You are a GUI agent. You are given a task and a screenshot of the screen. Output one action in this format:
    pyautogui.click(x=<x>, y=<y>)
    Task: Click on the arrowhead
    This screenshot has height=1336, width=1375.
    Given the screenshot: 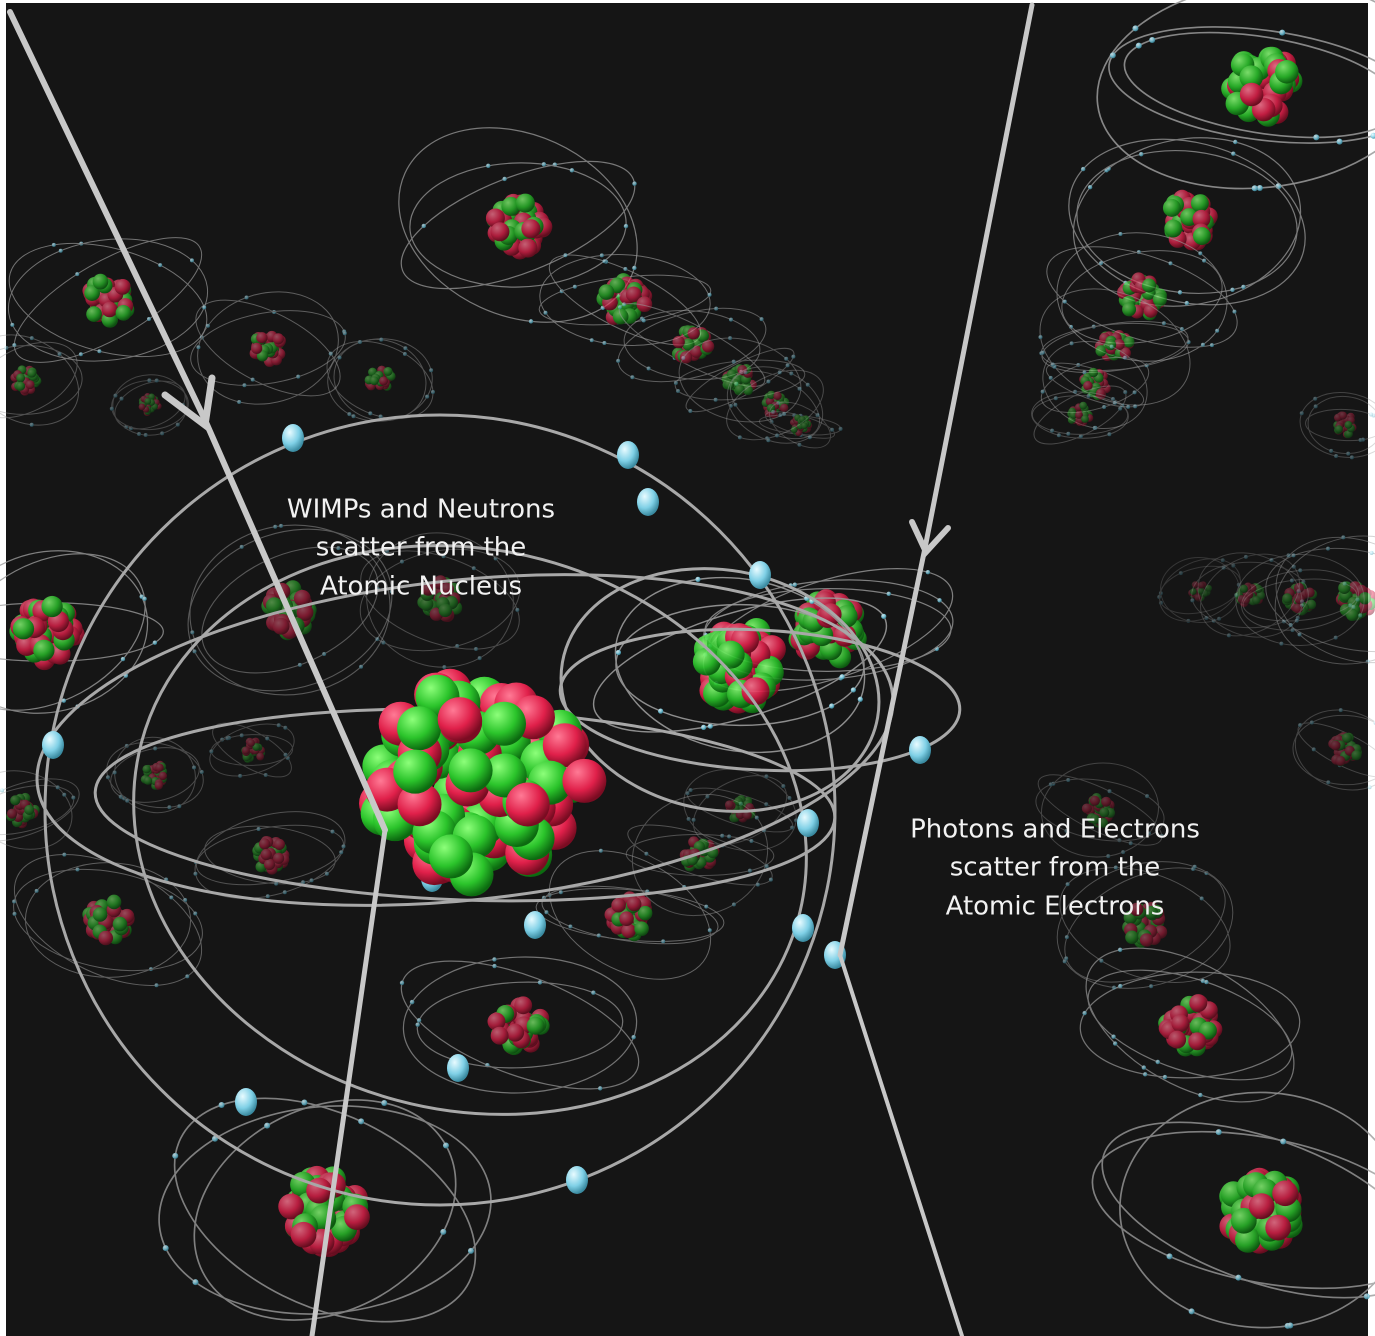 What is the action you would take?
    pyautogui.click(x=930, y=538)
    